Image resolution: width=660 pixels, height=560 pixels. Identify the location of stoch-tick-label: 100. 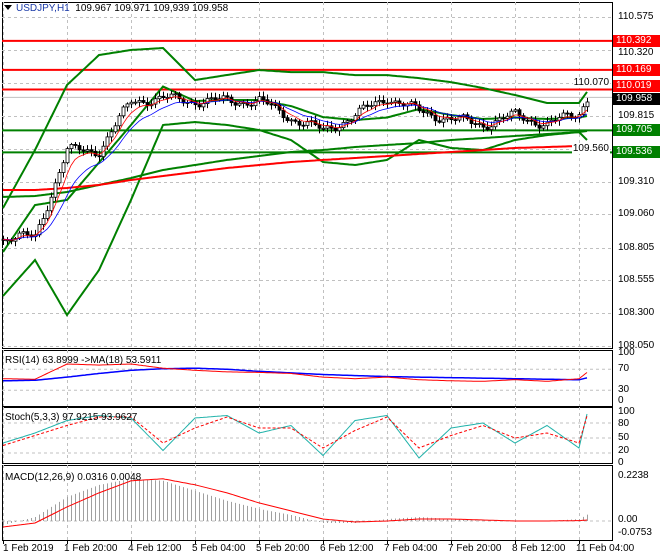
(626, 411).